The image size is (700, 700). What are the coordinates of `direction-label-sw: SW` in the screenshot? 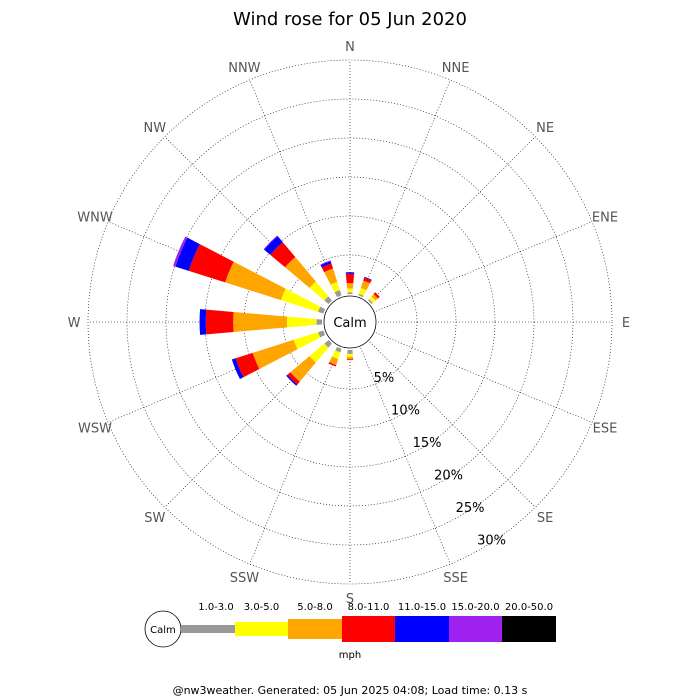 It's located at (154, 518).